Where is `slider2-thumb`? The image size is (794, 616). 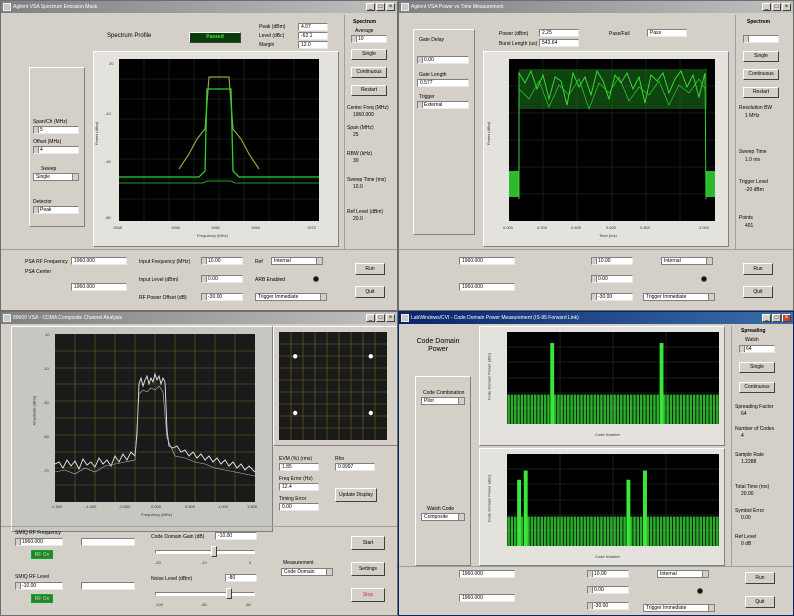
slider2-thumb is located at coordinates (228, 593).